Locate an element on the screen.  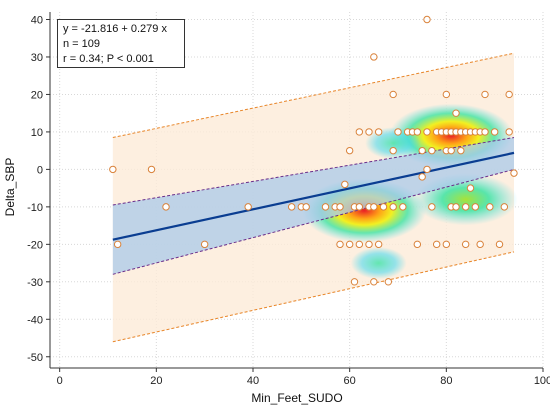
y-tick-label: -40 is located at coordinates (35, 320).